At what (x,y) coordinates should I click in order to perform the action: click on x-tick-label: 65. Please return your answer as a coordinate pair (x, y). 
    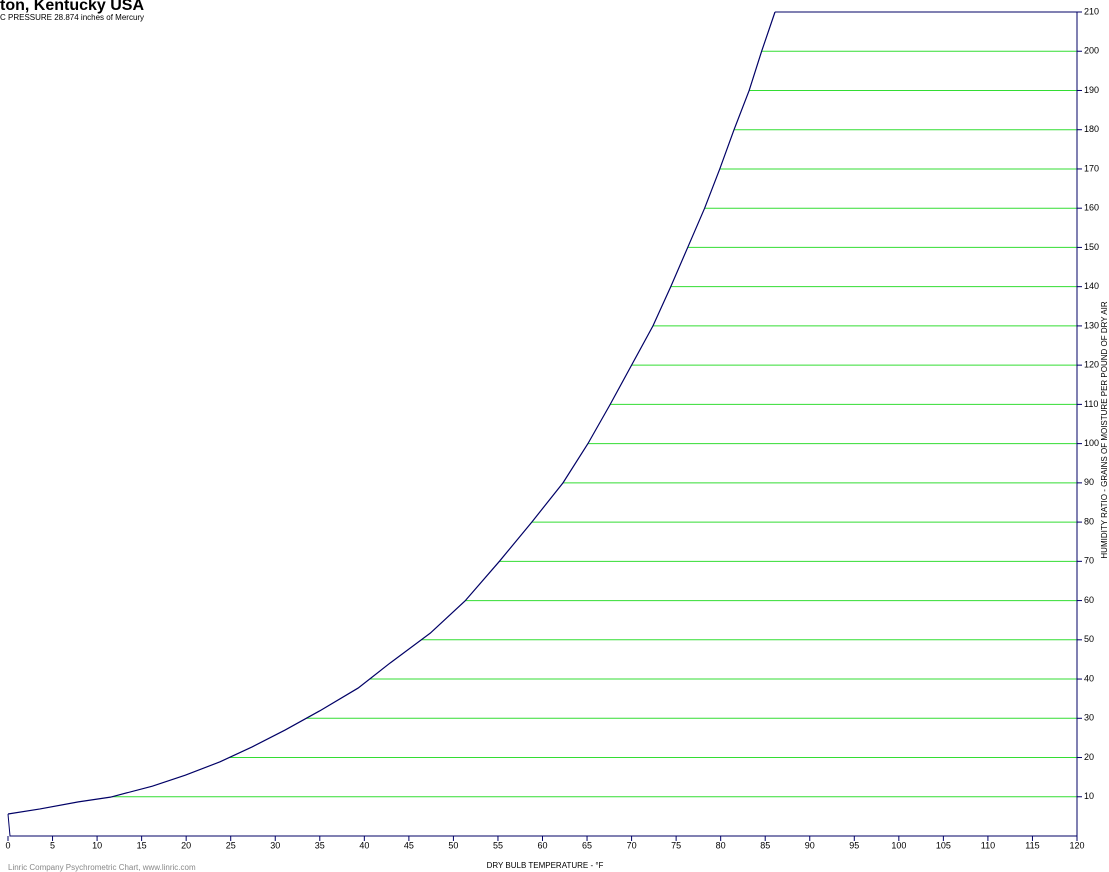
    Looking at the image, I should click on (587, 845).